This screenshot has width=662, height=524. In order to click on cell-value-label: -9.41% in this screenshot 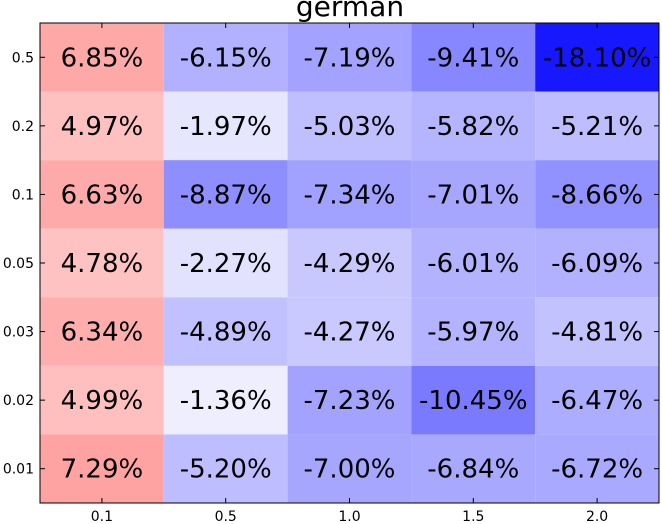, I will do `click(473, 58)`.